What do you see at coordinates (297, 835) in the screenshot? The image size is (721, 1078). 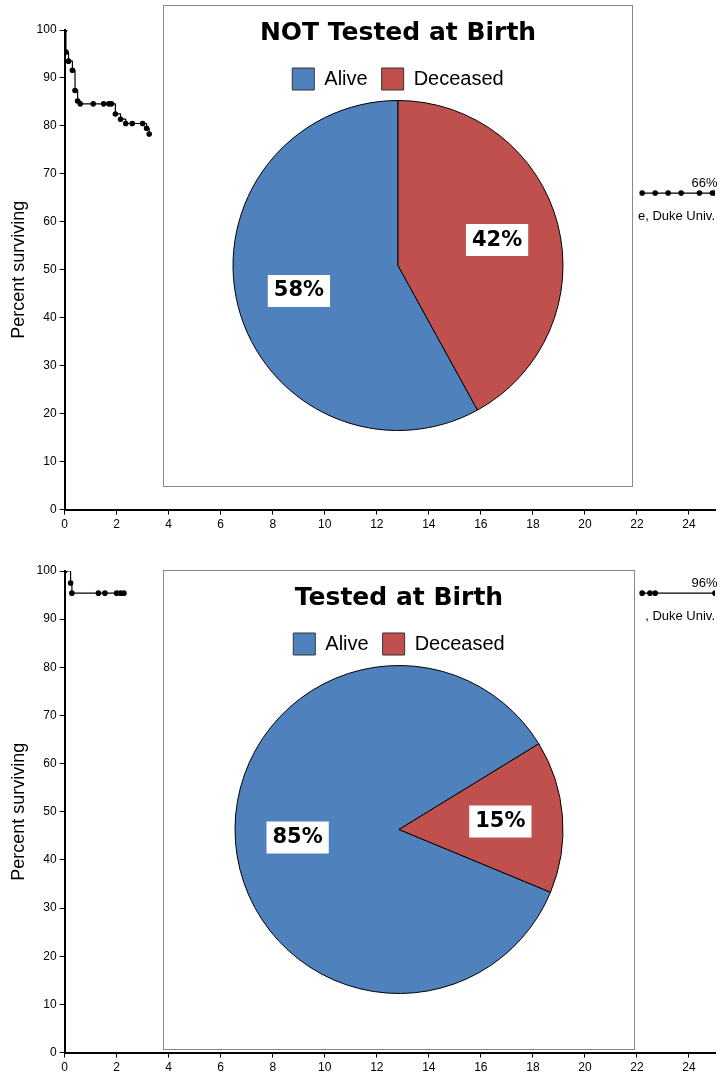 I see `data-label: 85%` at bounding box center [297, 835].